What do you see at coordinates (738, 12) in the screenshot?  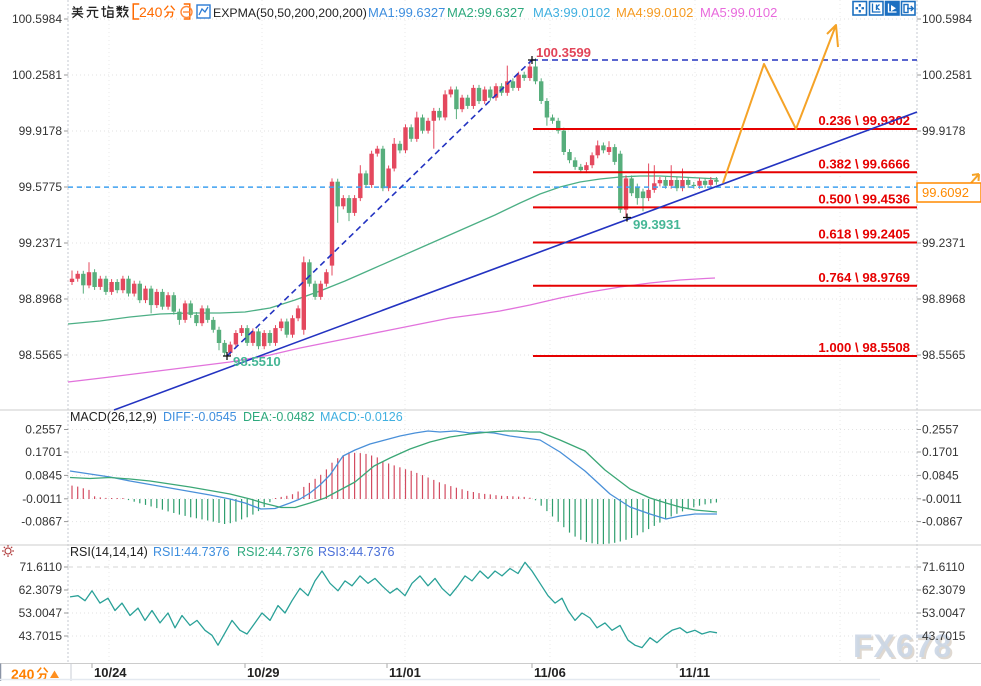 I see `svg-text: MA5:99.0102` at bounding box center [738, 12].